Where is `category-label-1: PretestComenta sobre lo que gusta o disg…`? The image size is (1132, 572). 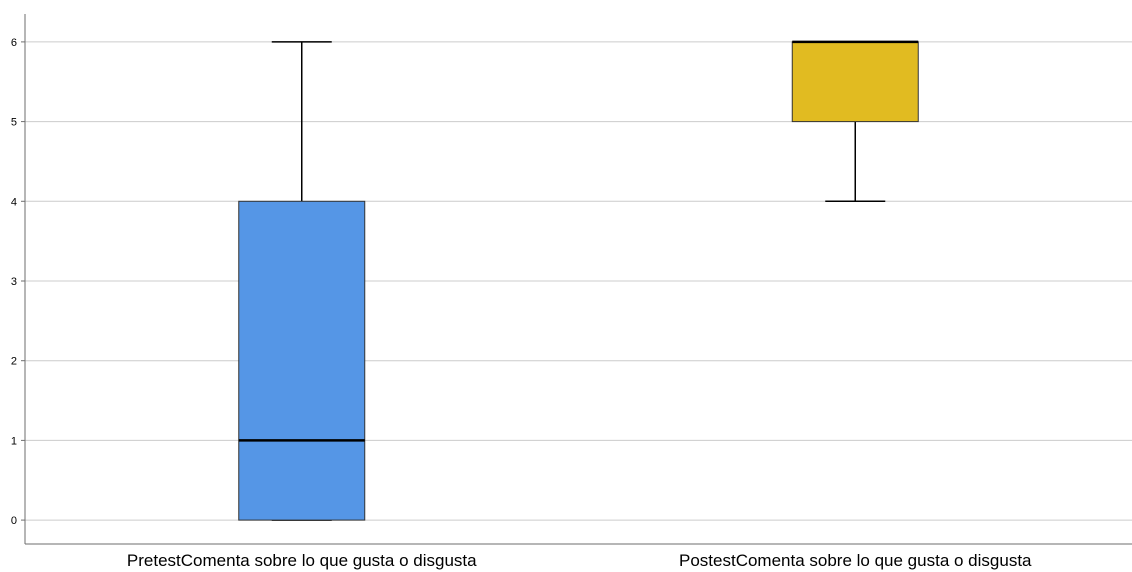 category-label-1: PretestComenta sobre lo que gusta o disg… is located at coordinates (302, 560).